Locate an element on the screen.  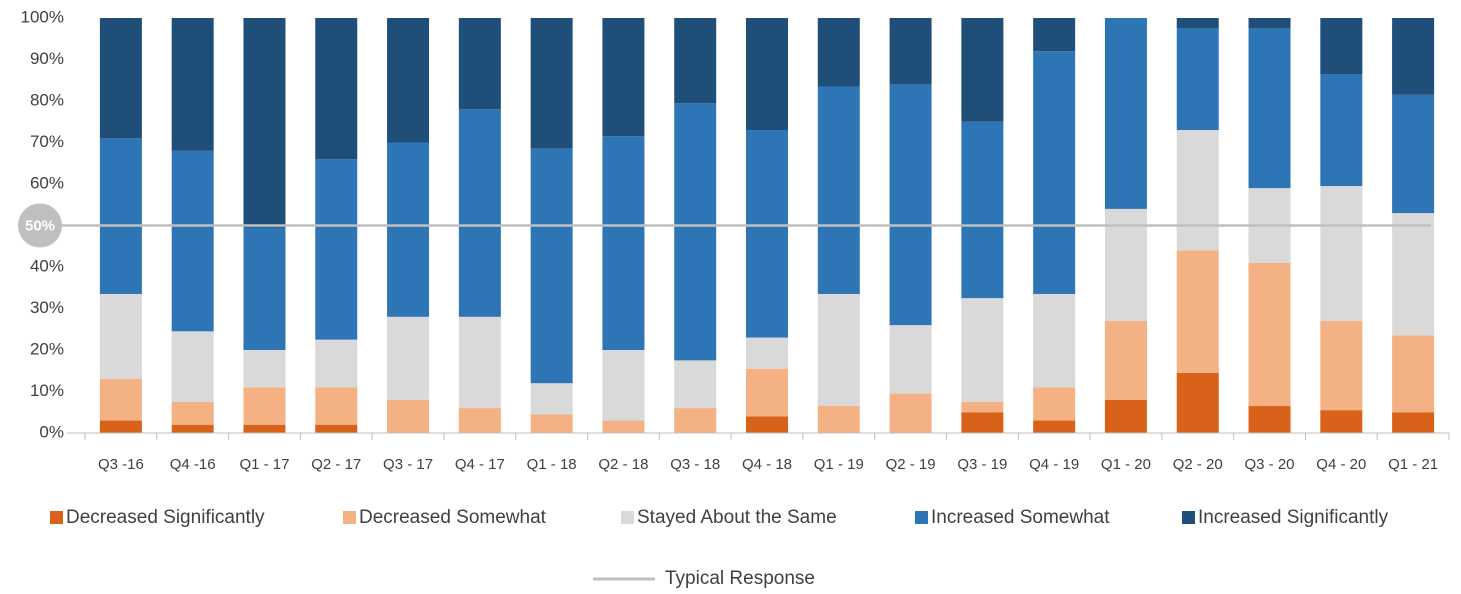
x-tick-label: Q1 - 21 is located at coordinates (1413, 464).